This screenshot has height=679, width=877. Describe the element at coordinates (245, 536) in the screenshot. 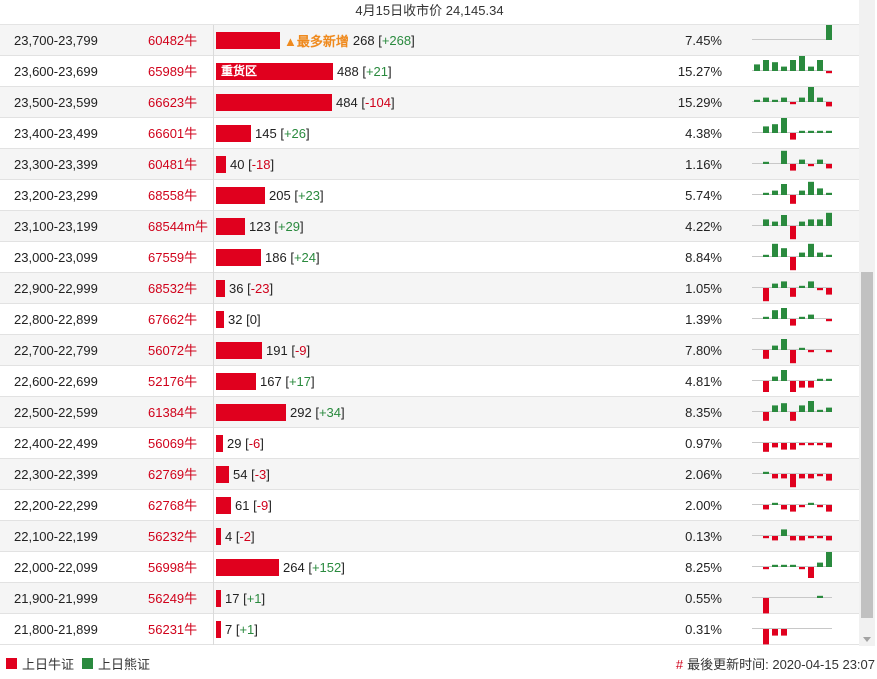

I see `position-change: -2` at that location.